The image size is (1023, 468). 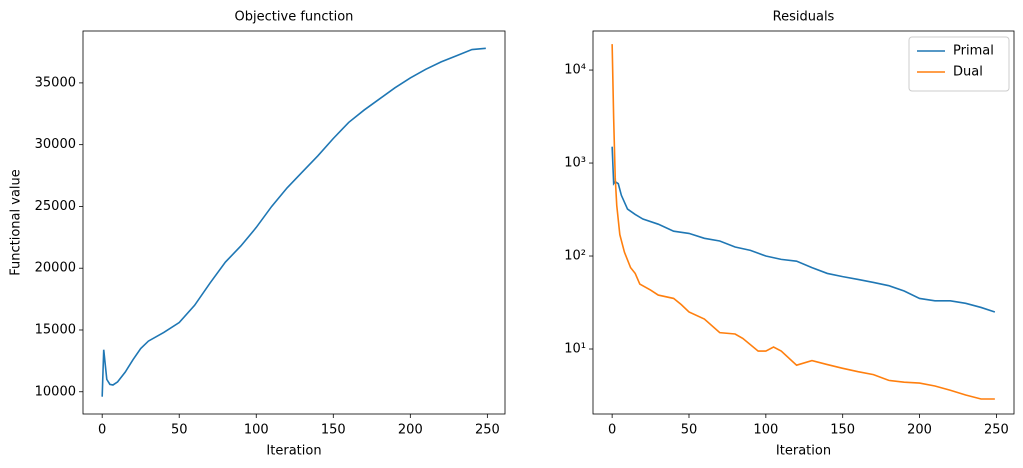 I want to click on panel-title: Objective function, so click(x=294, y=17).